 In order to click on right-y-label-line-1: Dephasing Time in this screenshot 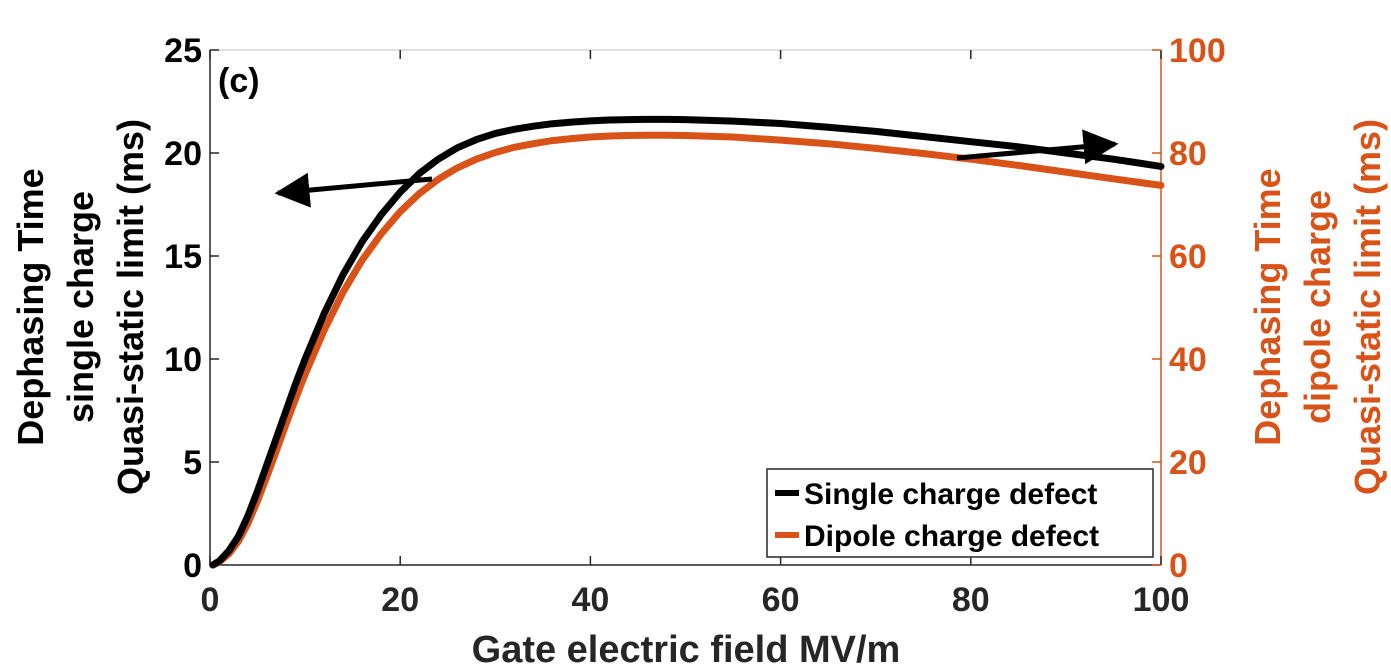, I will do `click(1267, 306)`.